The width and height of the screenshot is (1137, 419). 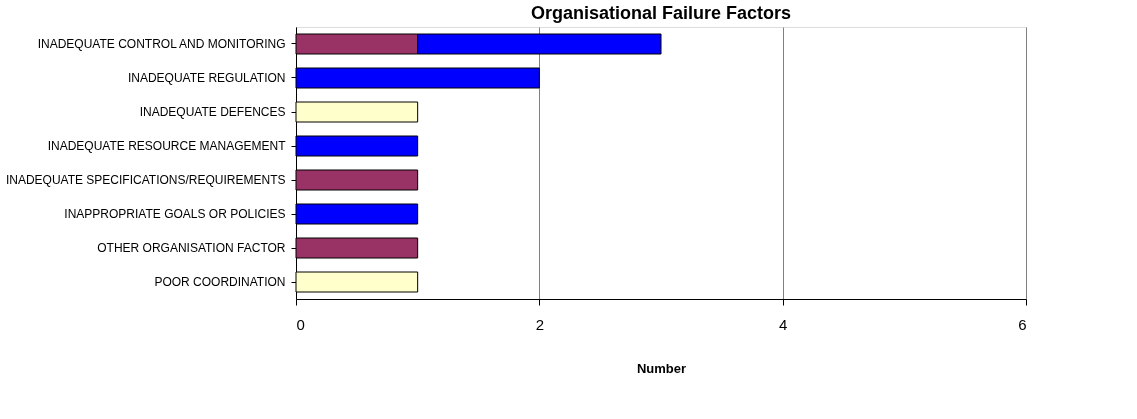 I want to click on y-tick-label: INAPPROPRIATE GOALS OR POLICIES, so click(x=175, y=214).